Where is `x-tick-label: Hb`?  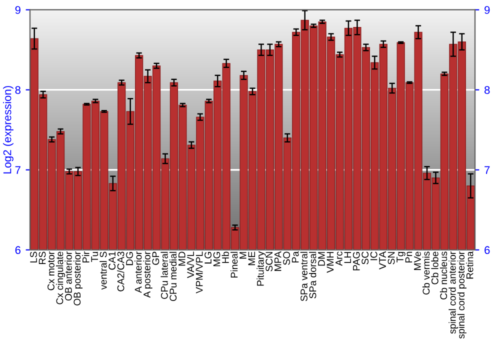 x-tick-label: Hb is located at coordinates (225, 257).